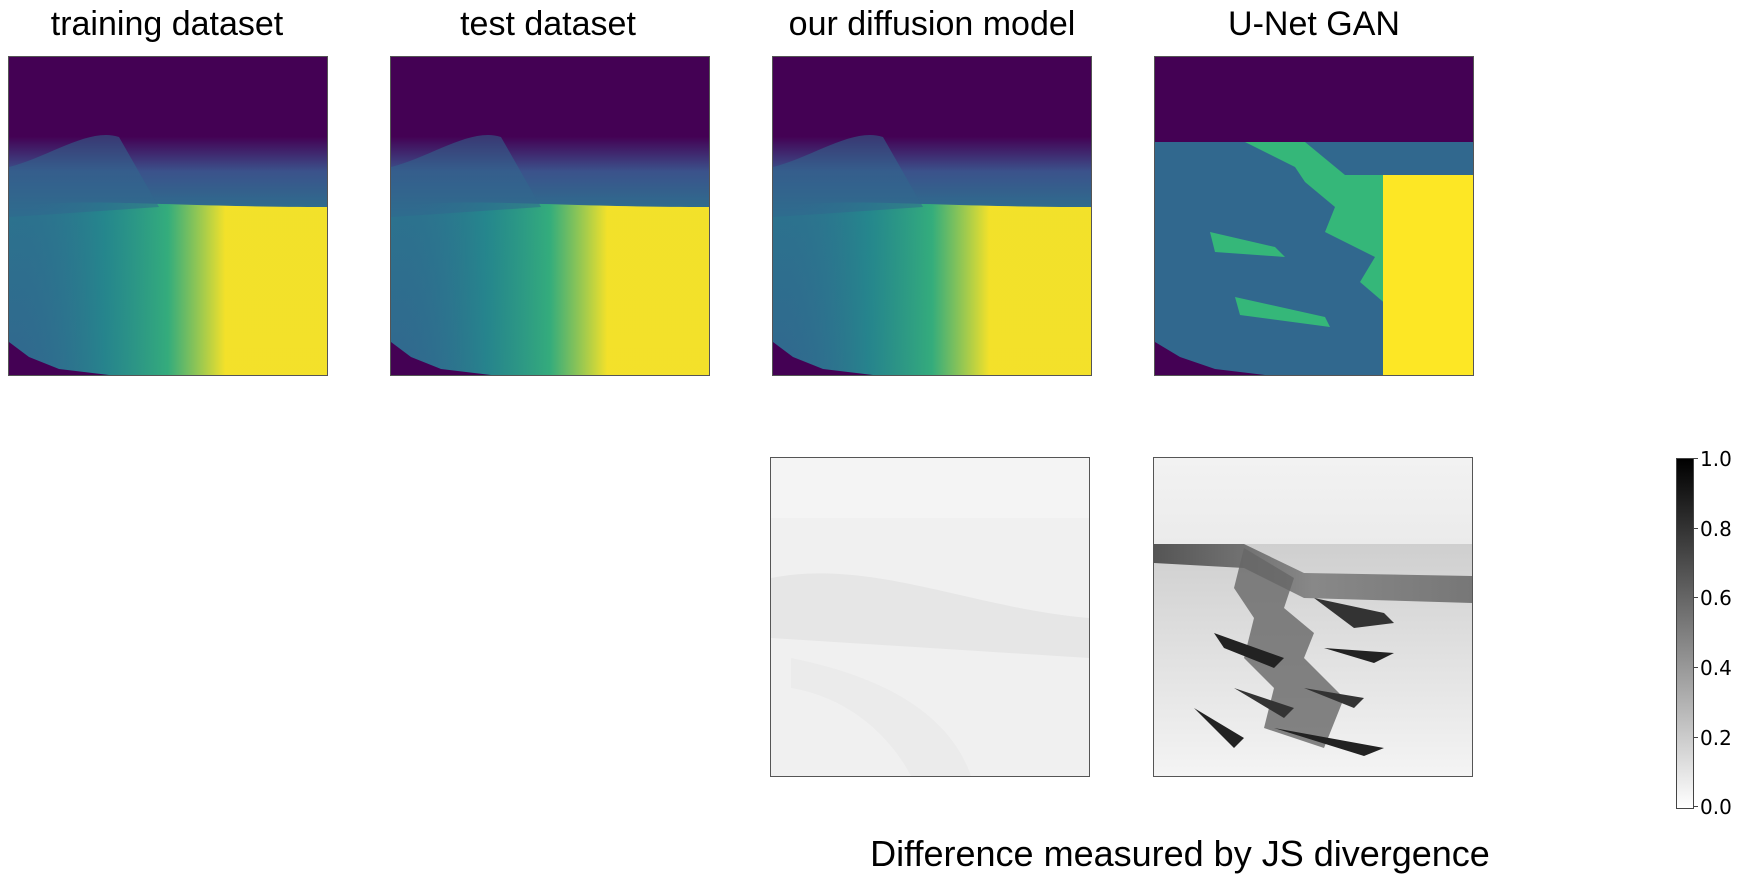 The width and height of the screenshot is (1741, 884). What do you see at coordinates (548, 24) in the screenshot?
I see `title-test-dataset: test dataset` at bounding box center [548, 24].